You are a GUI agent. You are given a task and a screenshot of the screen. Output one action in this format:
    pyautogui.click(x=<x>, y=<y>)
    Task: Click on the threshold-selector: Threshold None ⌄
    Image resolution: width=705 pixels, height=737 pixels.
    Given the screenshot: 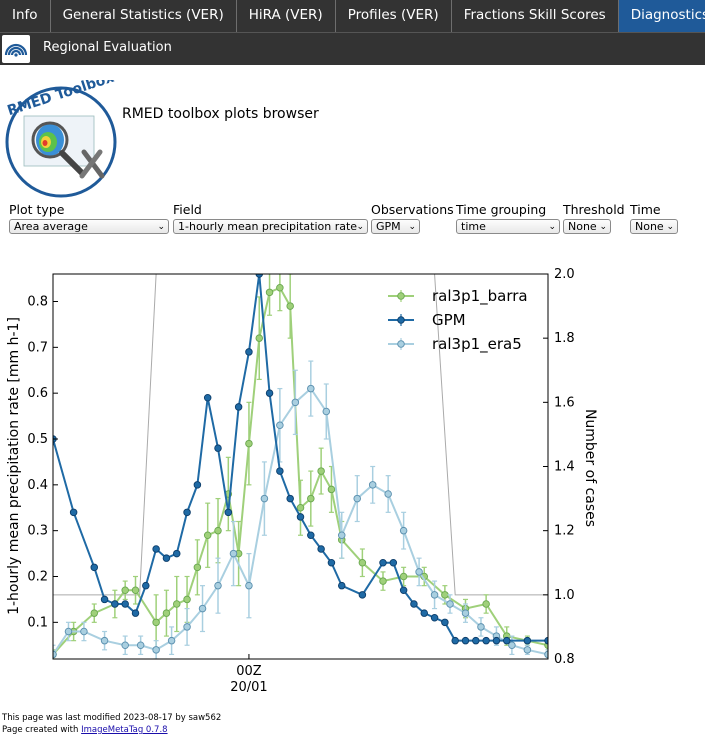 What is the action you would take?
    pyautogui.click(x=594, y=218)
    